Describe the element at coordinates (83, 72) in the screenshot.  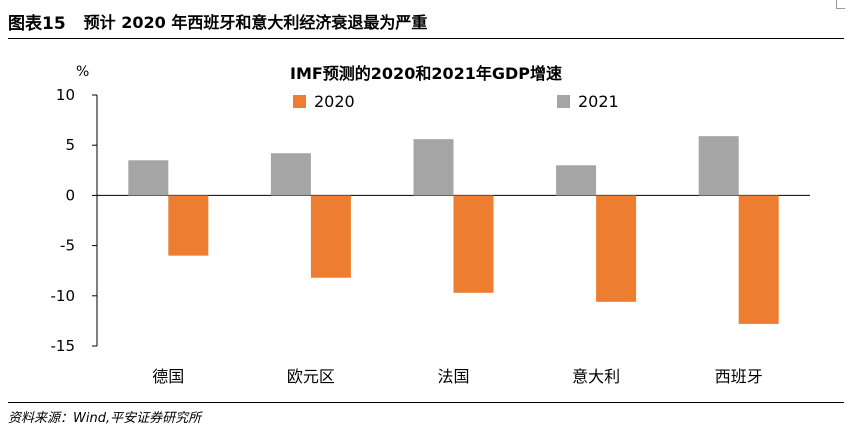
I see `y-axis-unit: %` at that location.